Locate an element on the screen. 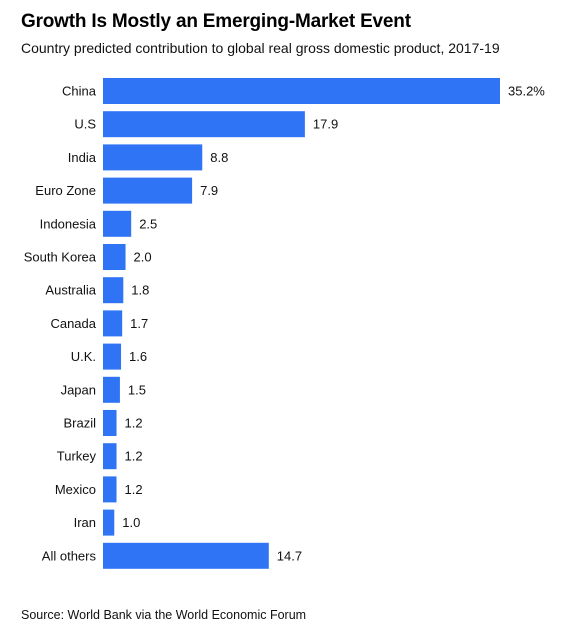 This screenshot has height=640, width=569. bar-euro-zone is located at coordinates (148, 190).